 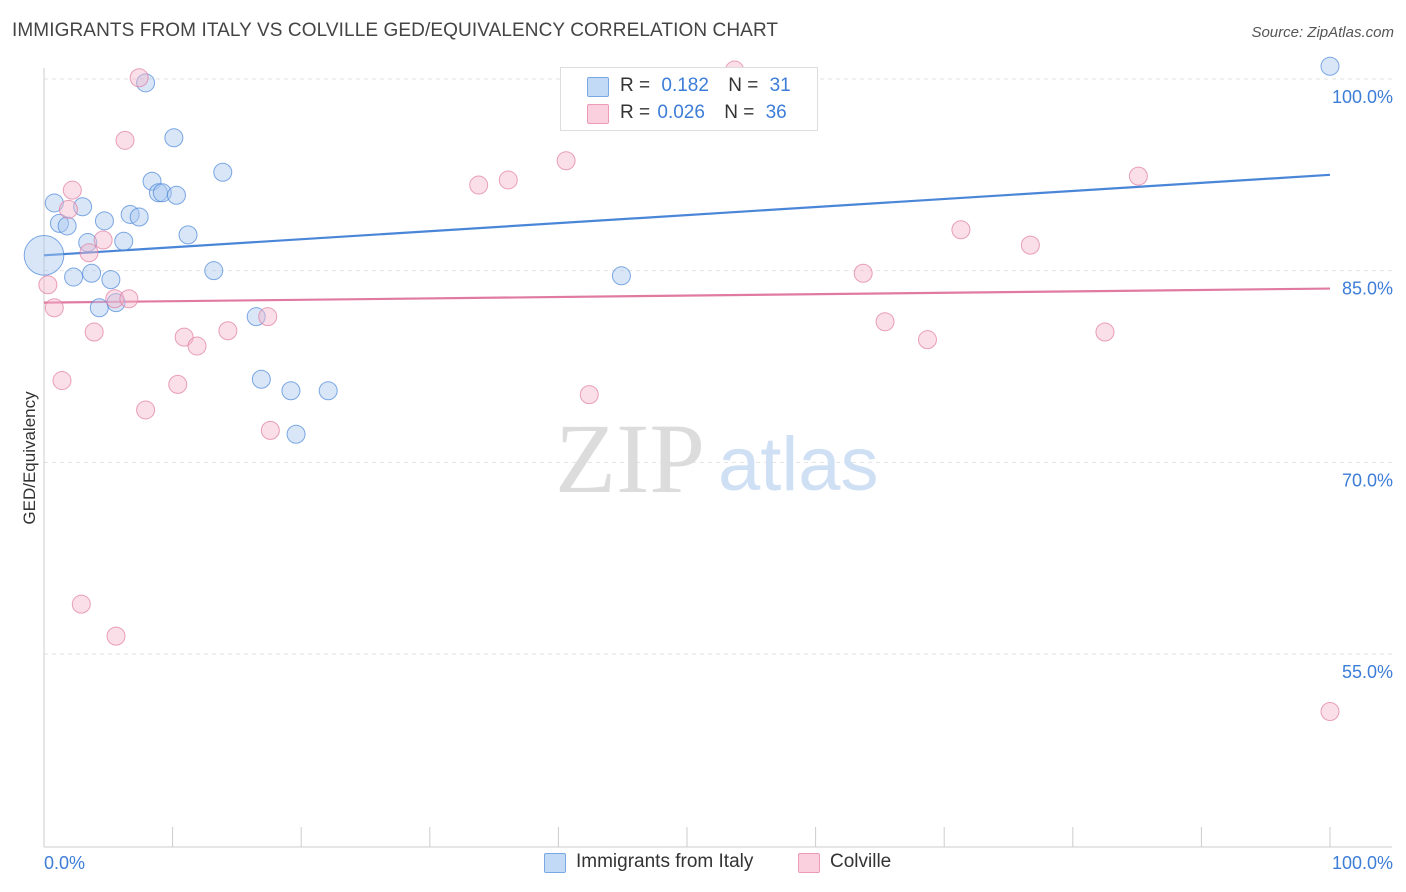 I want to click on y-axis-title: GED/Equivalency, so click(x=29, y=458).